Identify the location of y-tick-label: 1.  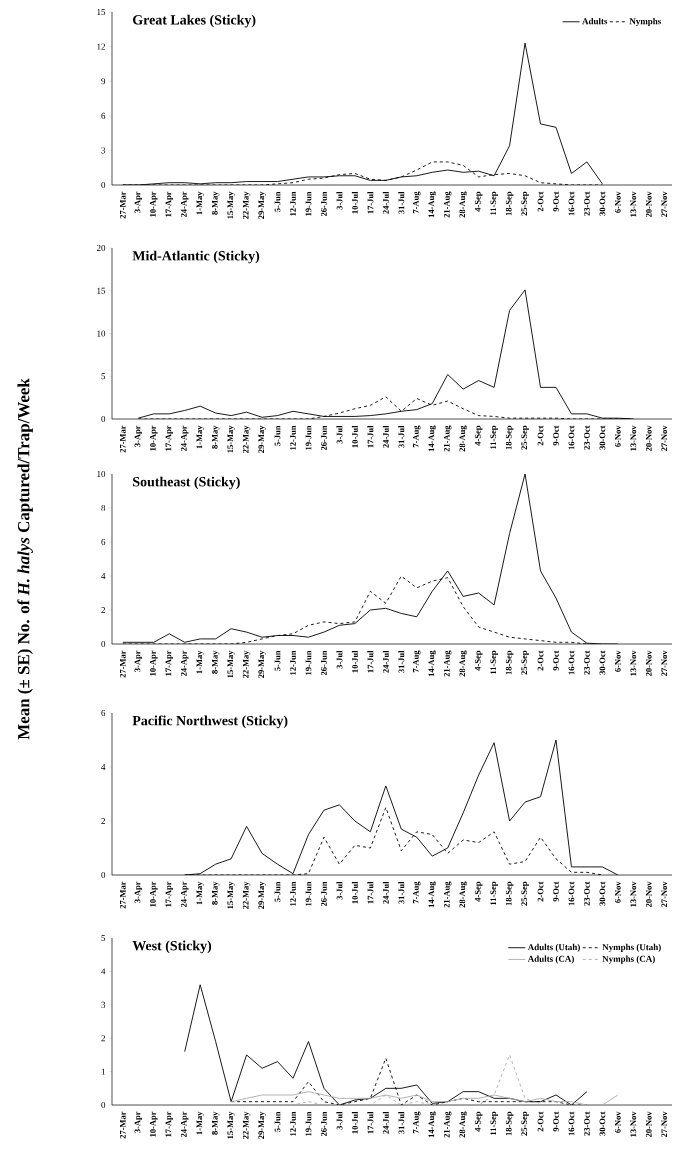
(103, 1071).